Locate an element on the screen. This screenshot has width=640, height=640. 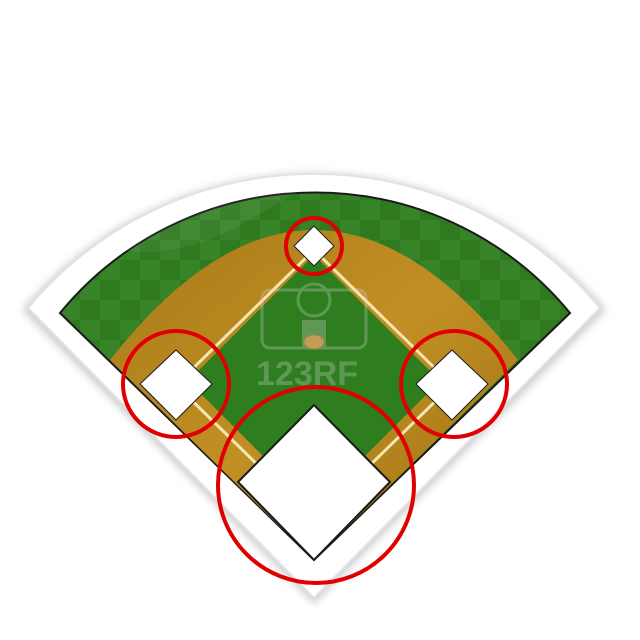
highlight-third-base is located at coordinates (176, 384).